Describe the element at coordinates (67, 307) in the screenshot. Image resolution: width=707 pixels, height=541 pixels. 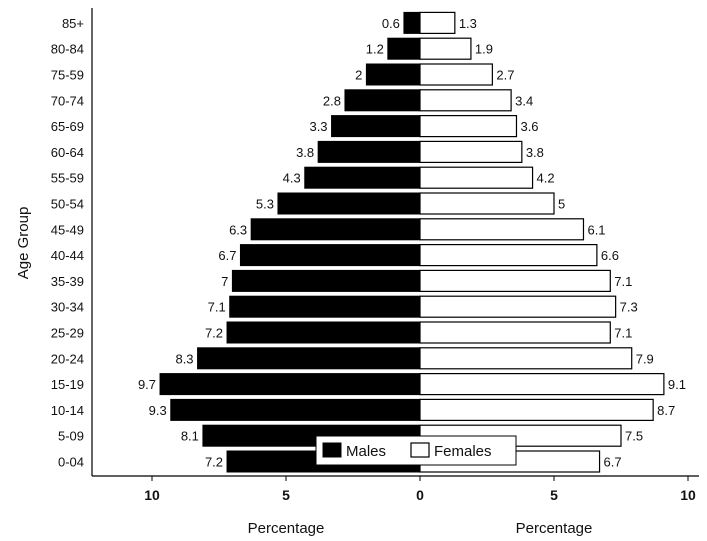
I see `category-label-30-34: 30-34` at that location.